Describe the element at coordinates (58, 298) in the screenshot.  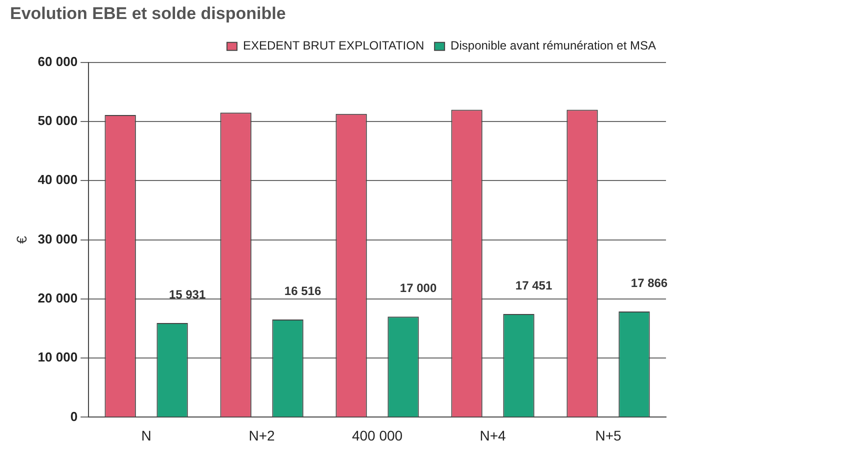
I see `y-tick-label: 20 000` at that location.